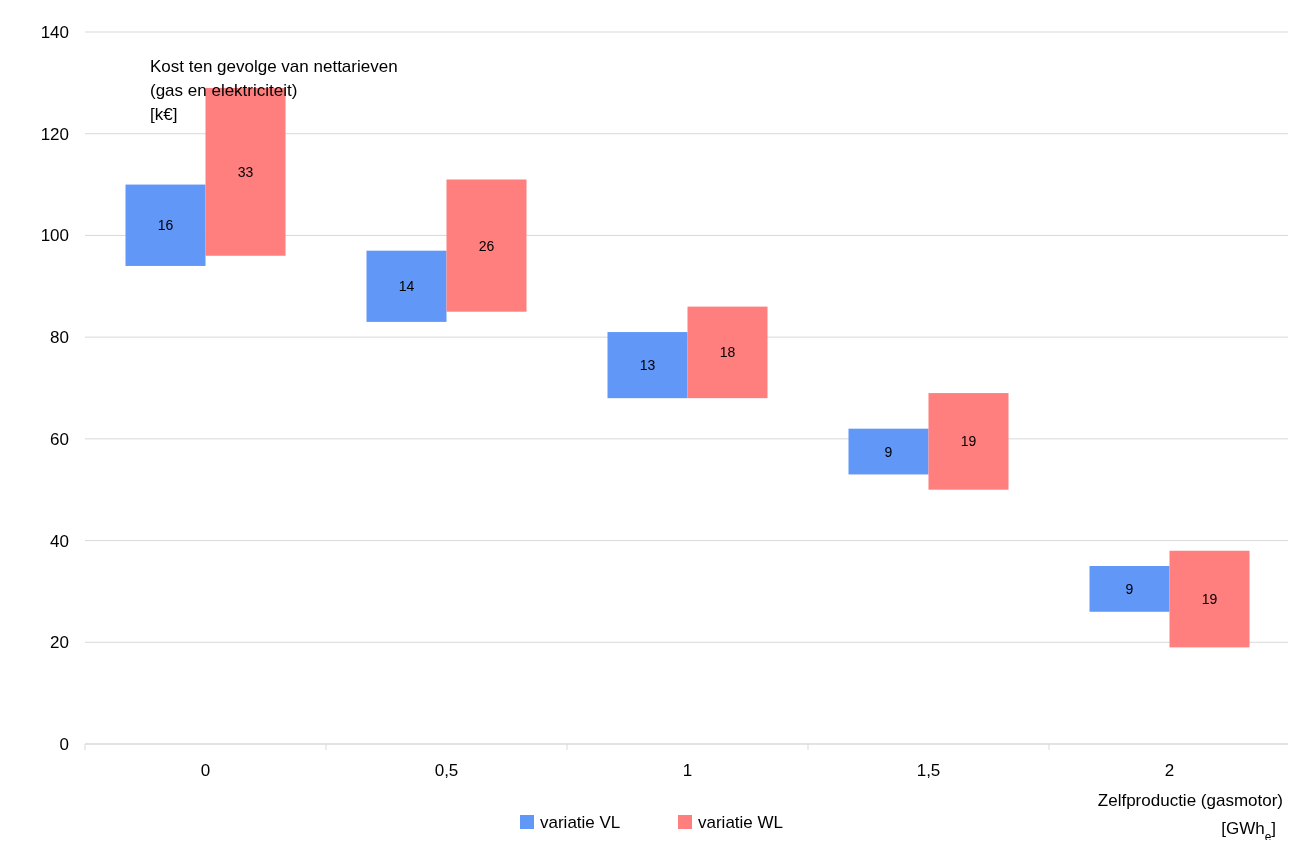 The height and width of the screenshot is (848, 1295). I want to click on data-label: 16, so click(165, 225).